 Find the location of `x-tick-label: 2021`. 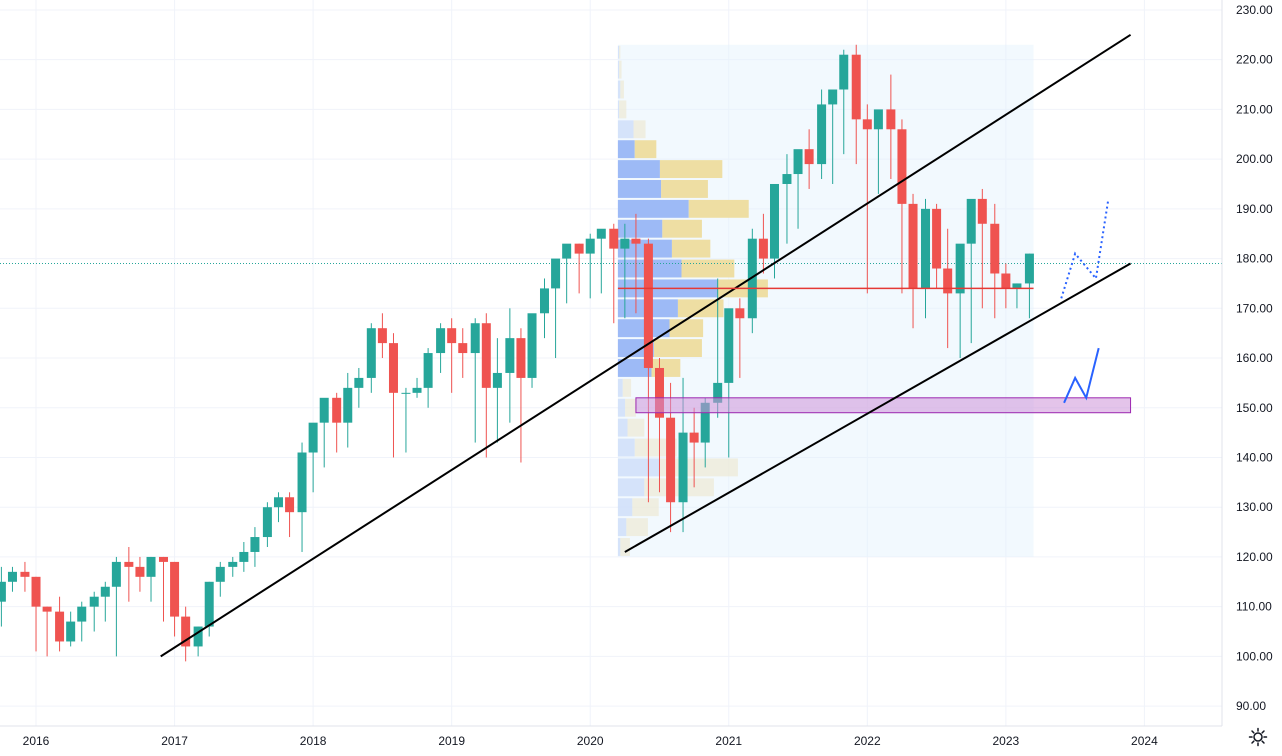

x-tick-label: 2021 is located at coordinates (728, 741).